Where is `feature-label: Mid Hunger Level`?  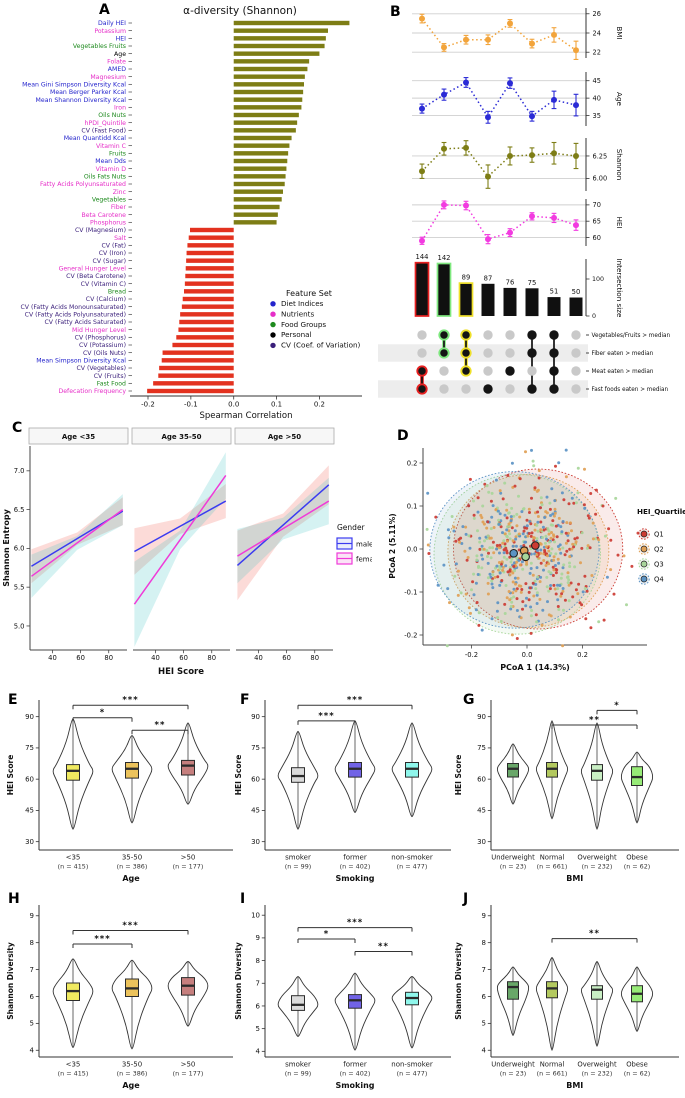
feature-label: Mid Hunger Level is located at coordinates (99, 330).